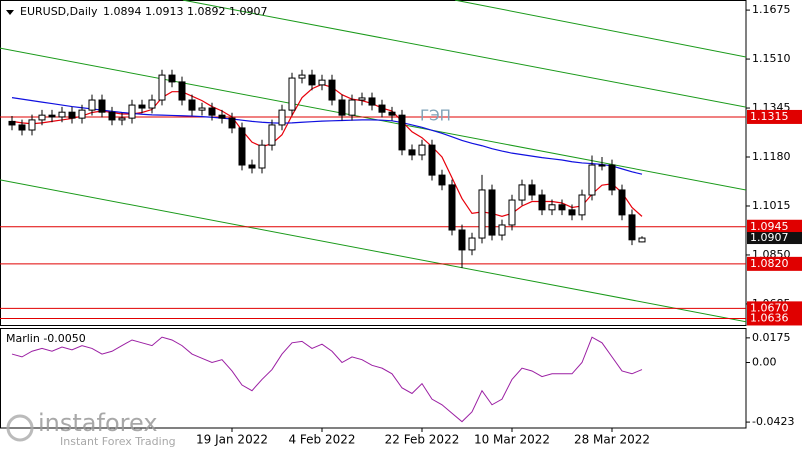 Image resolution: width=803 pixels, height=453 pixels. Describe the element at coordinates (248, 11) in the screenshot. I see `ohlc-value: 1.0907` at that location.